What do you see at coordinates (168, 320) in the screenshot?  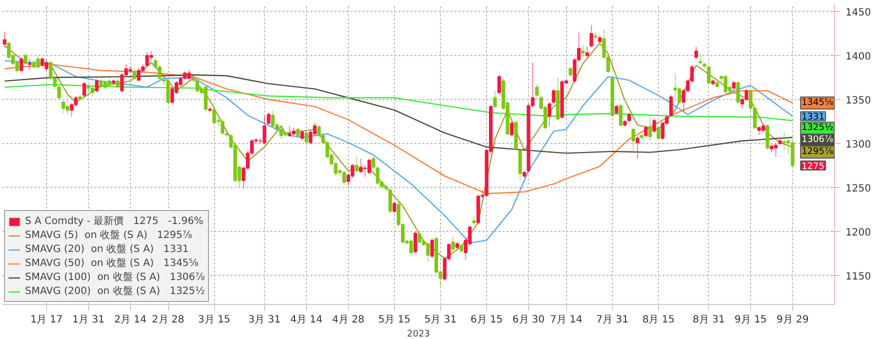 I see `x-tick-label: 2月 28` at bounding box center [168, 320].